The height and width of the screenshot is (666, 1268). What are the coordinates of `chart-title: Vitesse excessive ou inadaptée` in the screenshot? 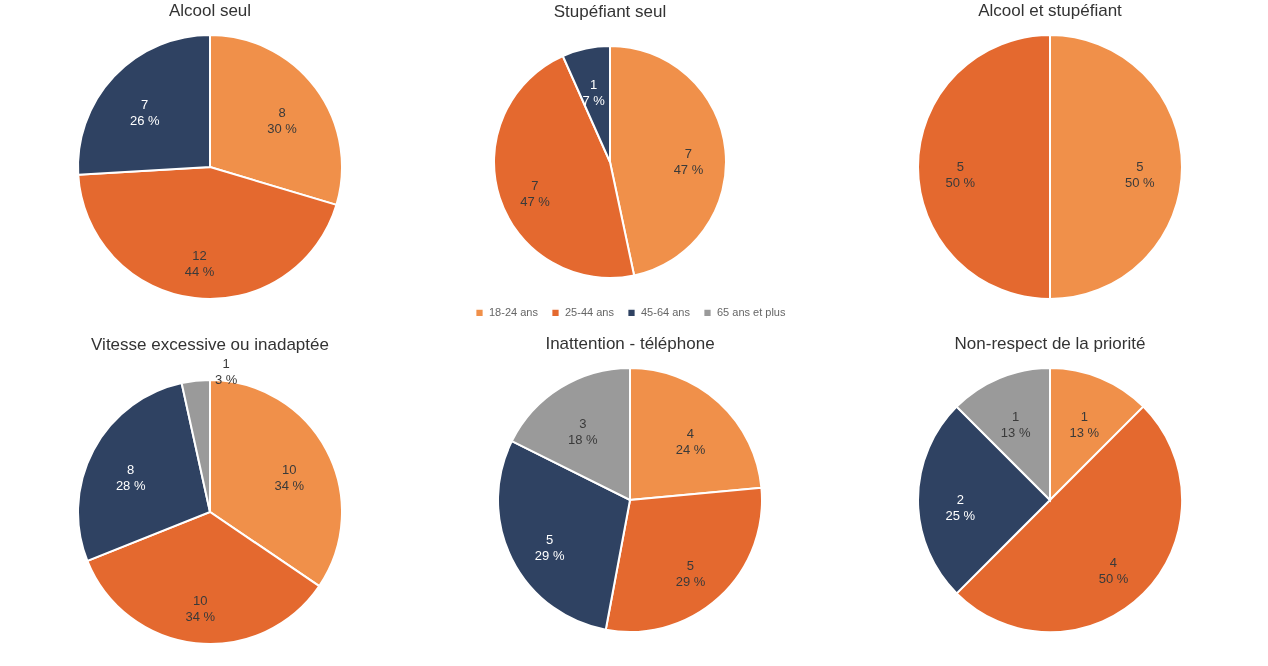 It's located at (210, 344).